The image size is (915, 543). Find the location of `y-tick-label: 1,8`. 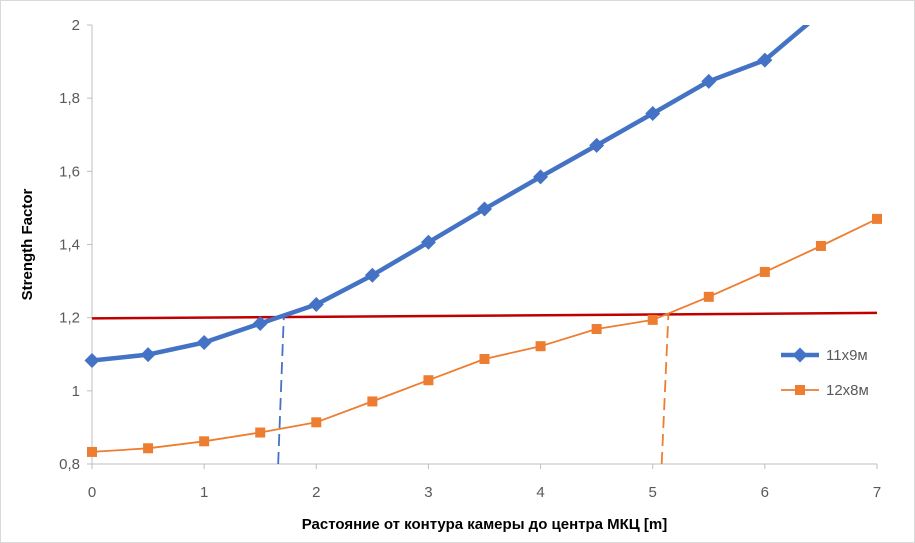

y-tick-label: 1,8 is located at coordinates (69, 98).